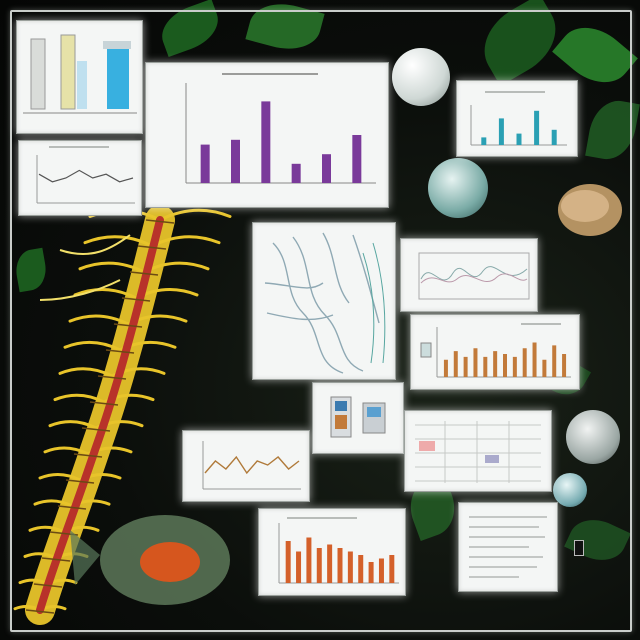 The image size is (640, 640). What do you see at coordinates (570, 490) in the screenshot?
I see `glass-orb-small` at bounding box center [570, 490].